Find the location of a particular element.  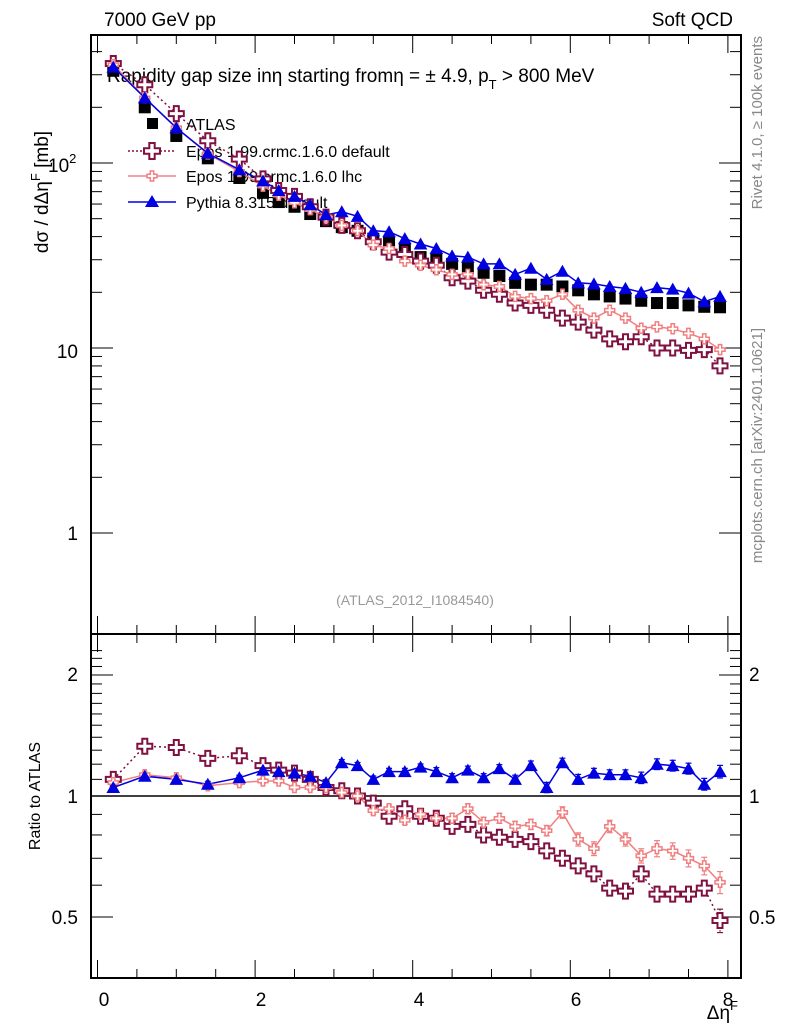

analysis-watermark: (ATLAS_2012_I1084540) is located at coordinates (415, 600).